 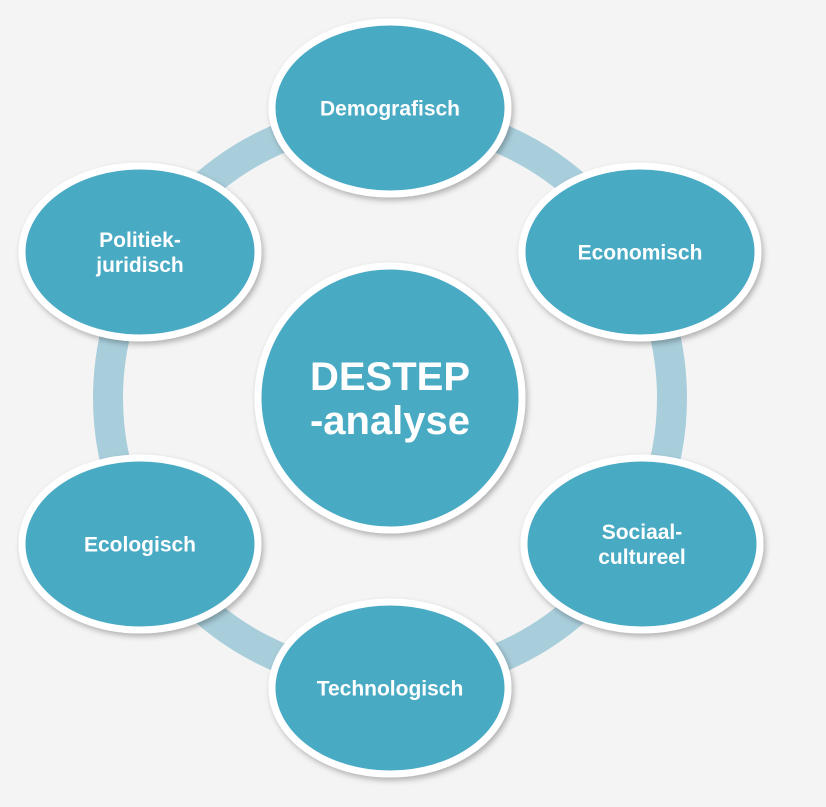 I want to click on node-label: Ecologisch, so click(x=140, y=544).